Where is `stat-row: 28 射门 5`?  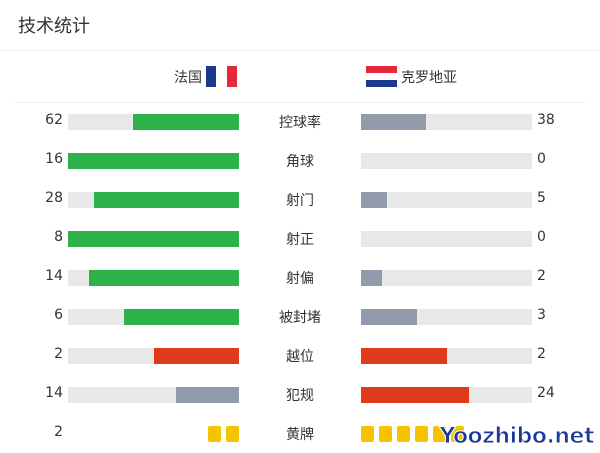 stat-row: 28 射门 5 is located at coordinates (300, 199).